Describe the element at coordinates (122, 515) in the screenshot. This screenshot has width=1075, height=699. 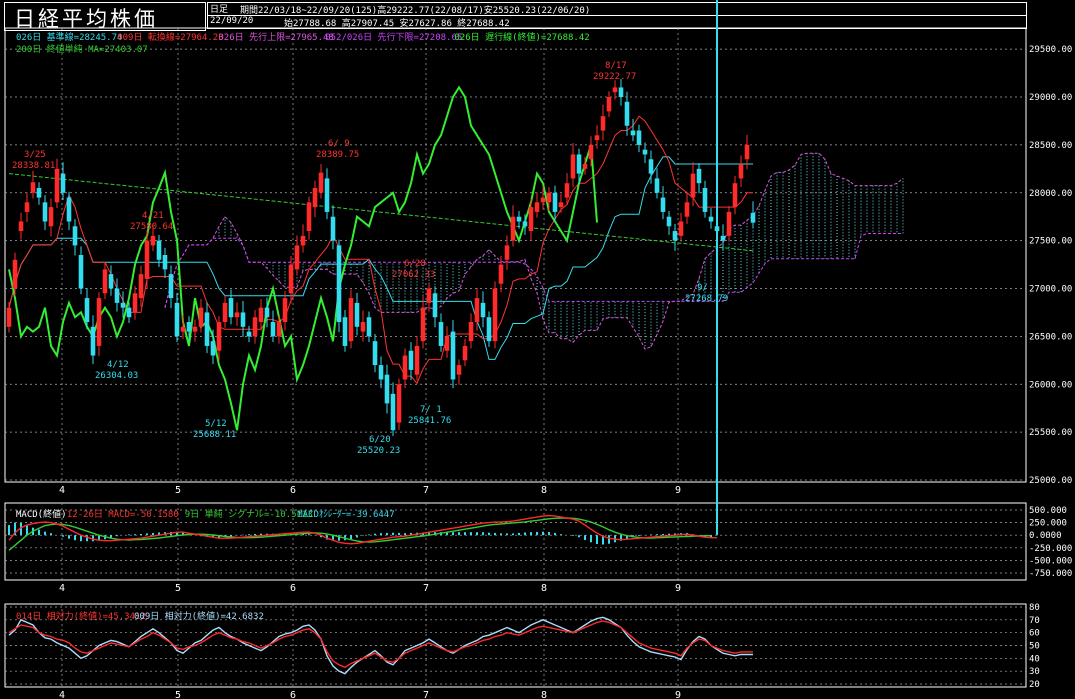
I see `macd-legend-item: 12-26日 MACD=-50.1580` at that location.